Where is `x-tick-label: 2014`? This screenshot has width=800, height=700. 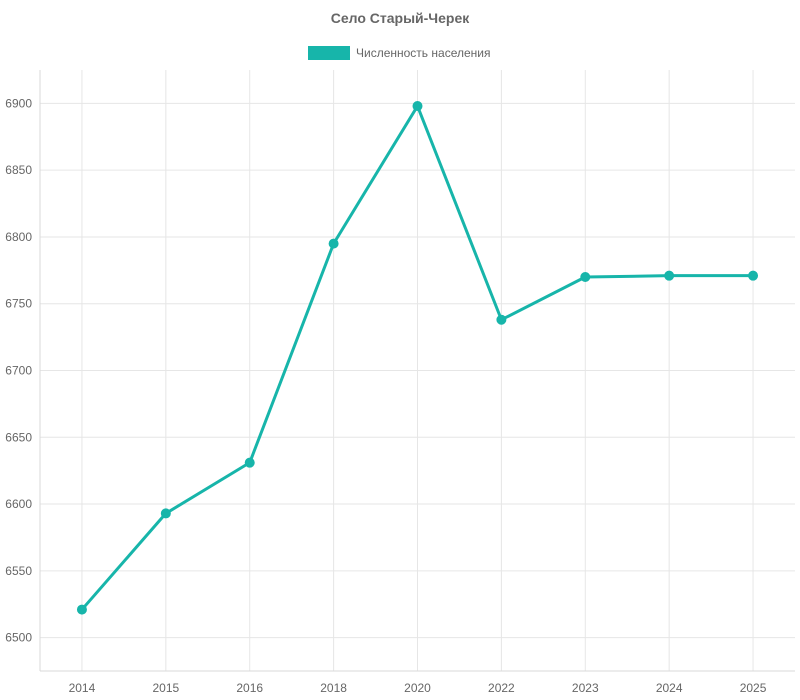 x-tick-label: 2014 is located at coordinates (82, 688).